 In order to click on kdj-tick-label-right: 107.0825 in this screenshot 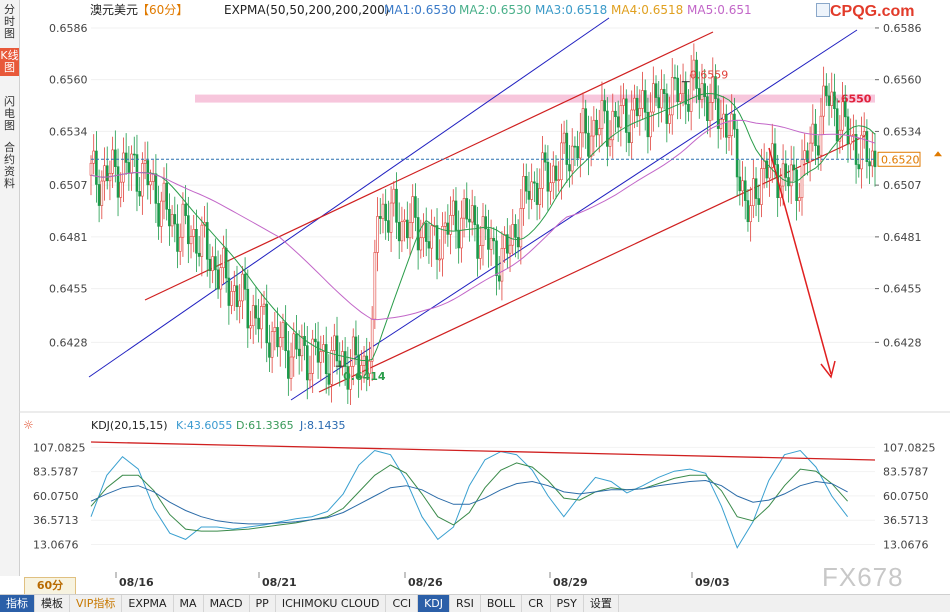, I will do `click(909, 447)`.